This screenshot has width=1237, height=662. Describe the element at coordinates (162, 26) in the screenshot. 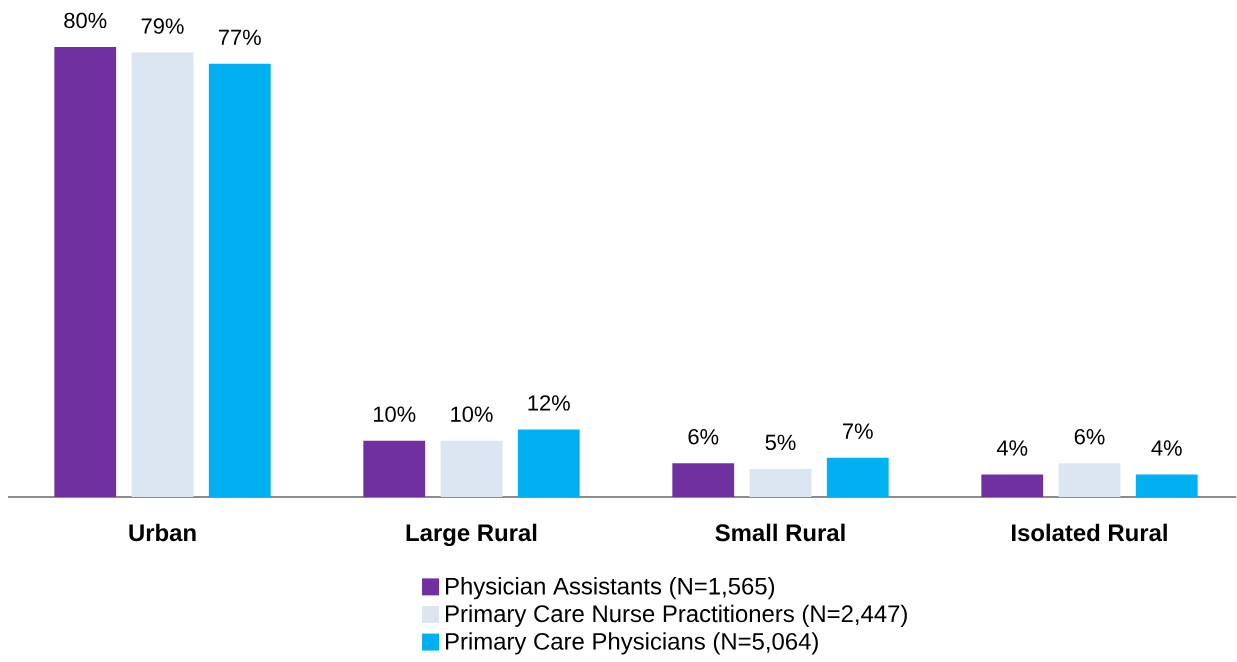

I see `data-label: 79%` at that location.